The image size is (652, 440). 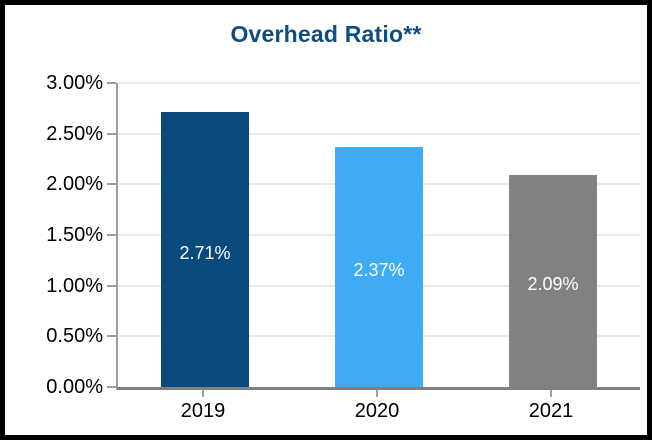 What do you see at coordinates (74, 387) in the screenshot?
I see `y-axis-tick-label: 0.00%` at bounding box center [74, 387].